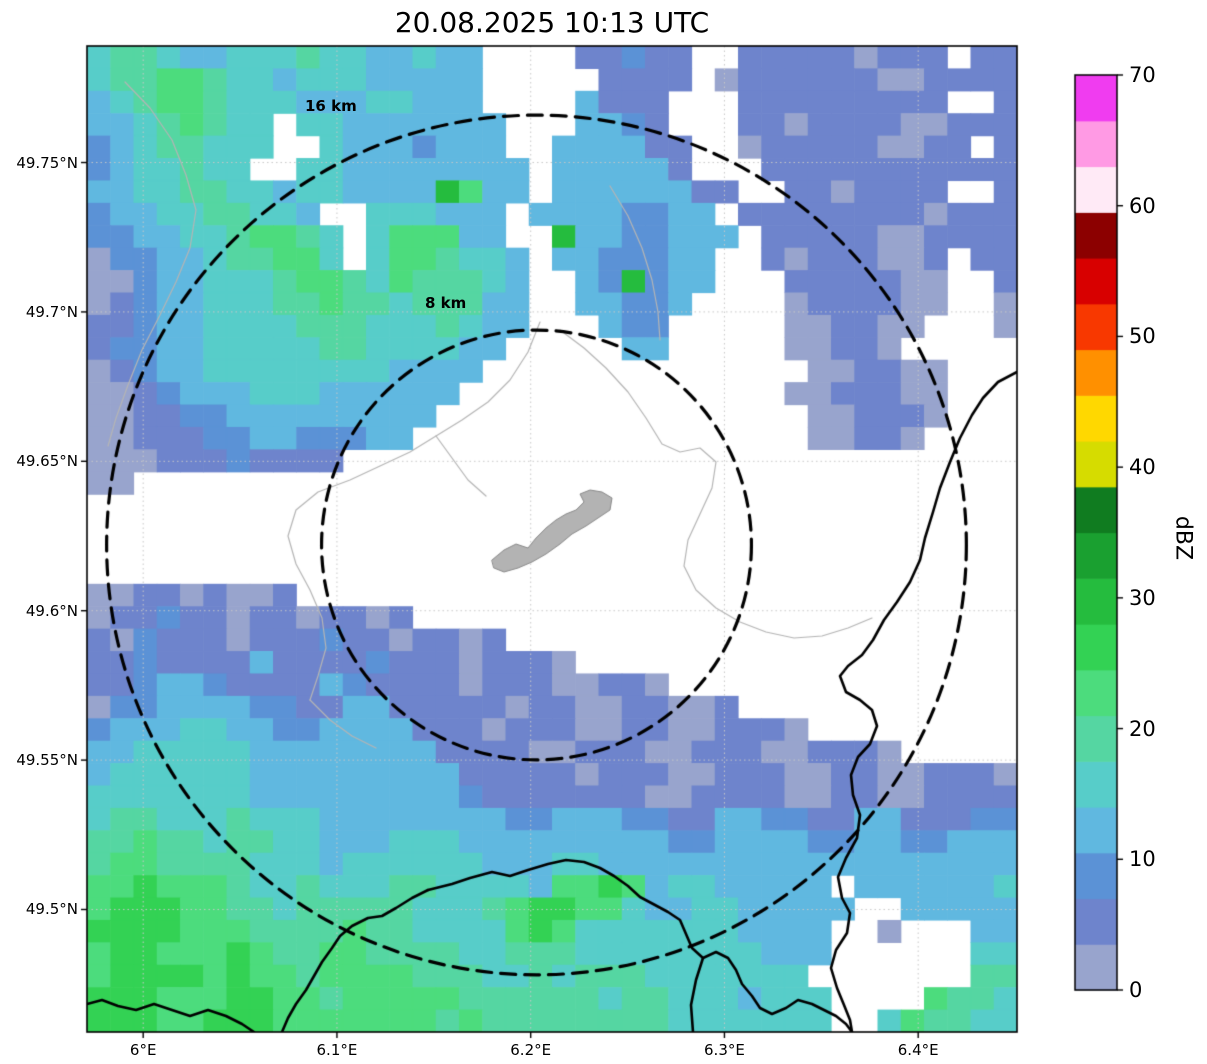  I want to click on x-tick-label: 6.1°E, so click(337, 1050).